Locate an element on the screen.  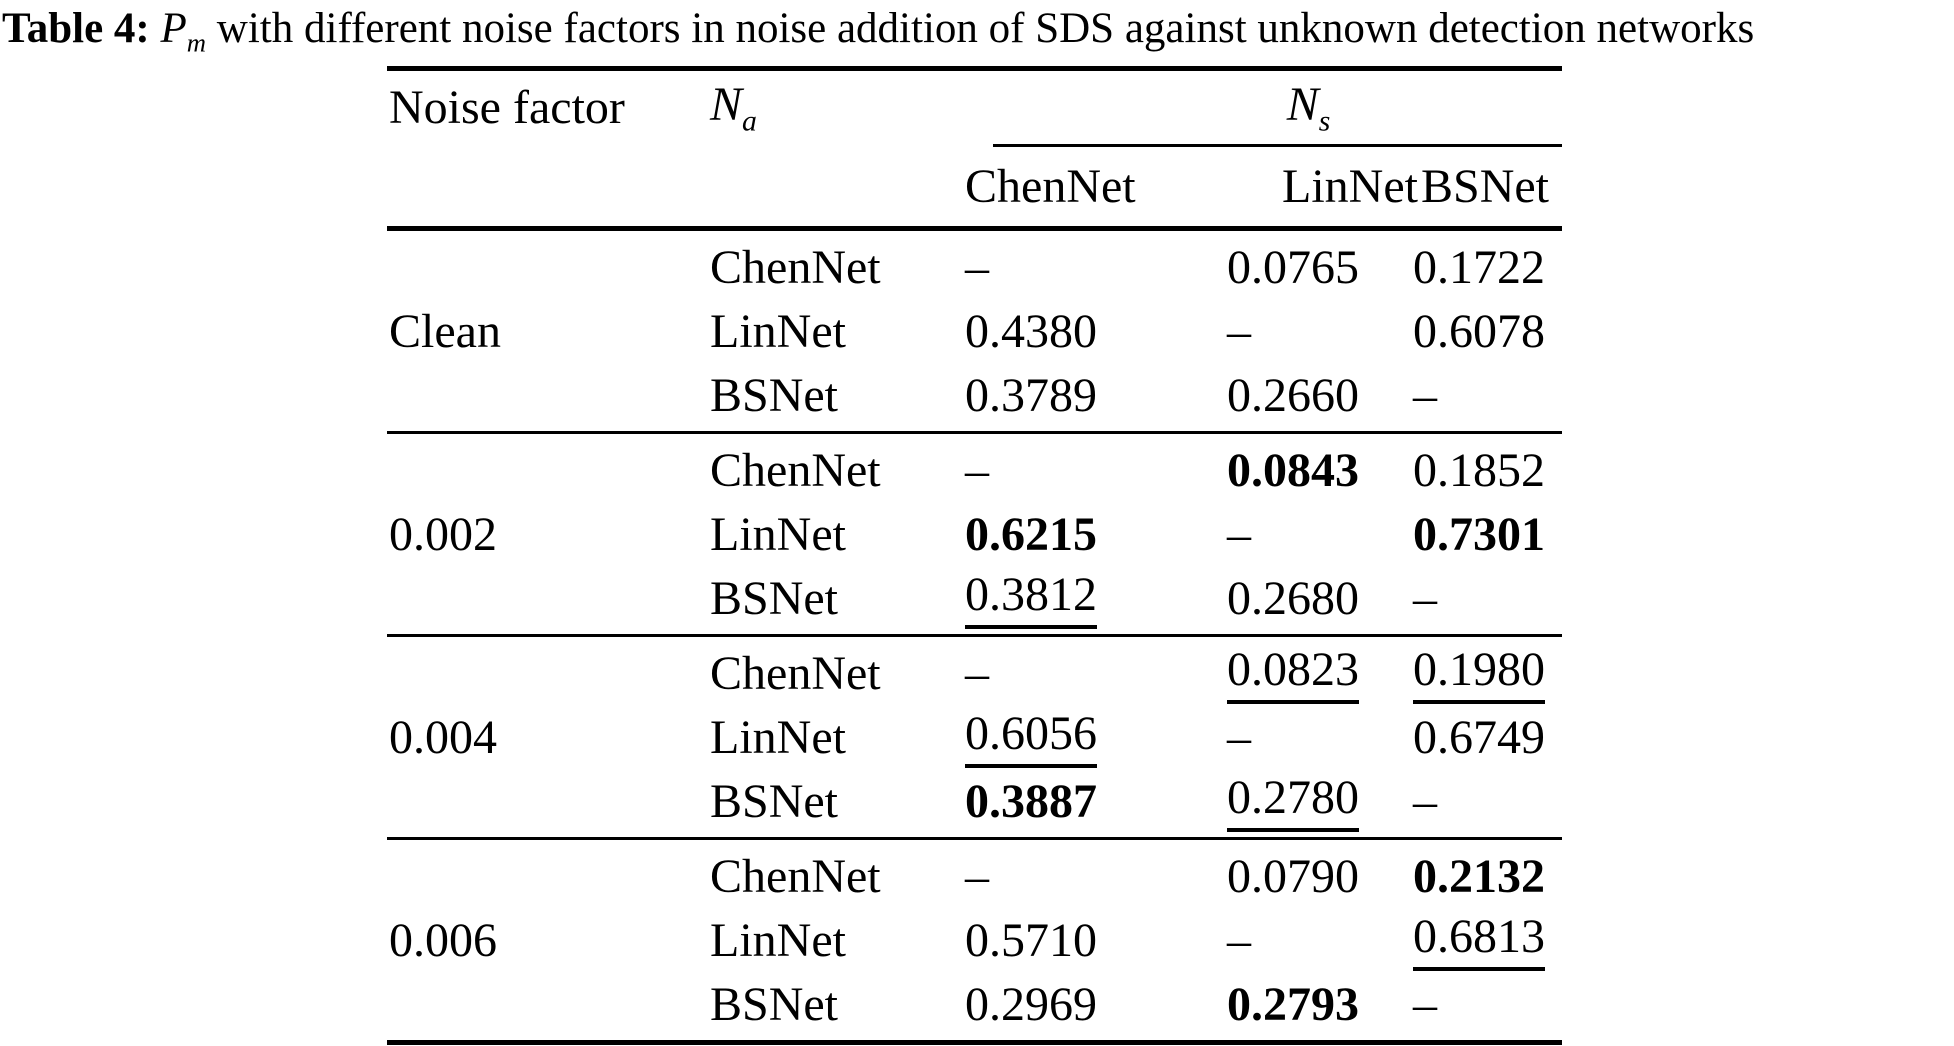
cell-value: 0.2793 is located at coordinates (1293, 1004).